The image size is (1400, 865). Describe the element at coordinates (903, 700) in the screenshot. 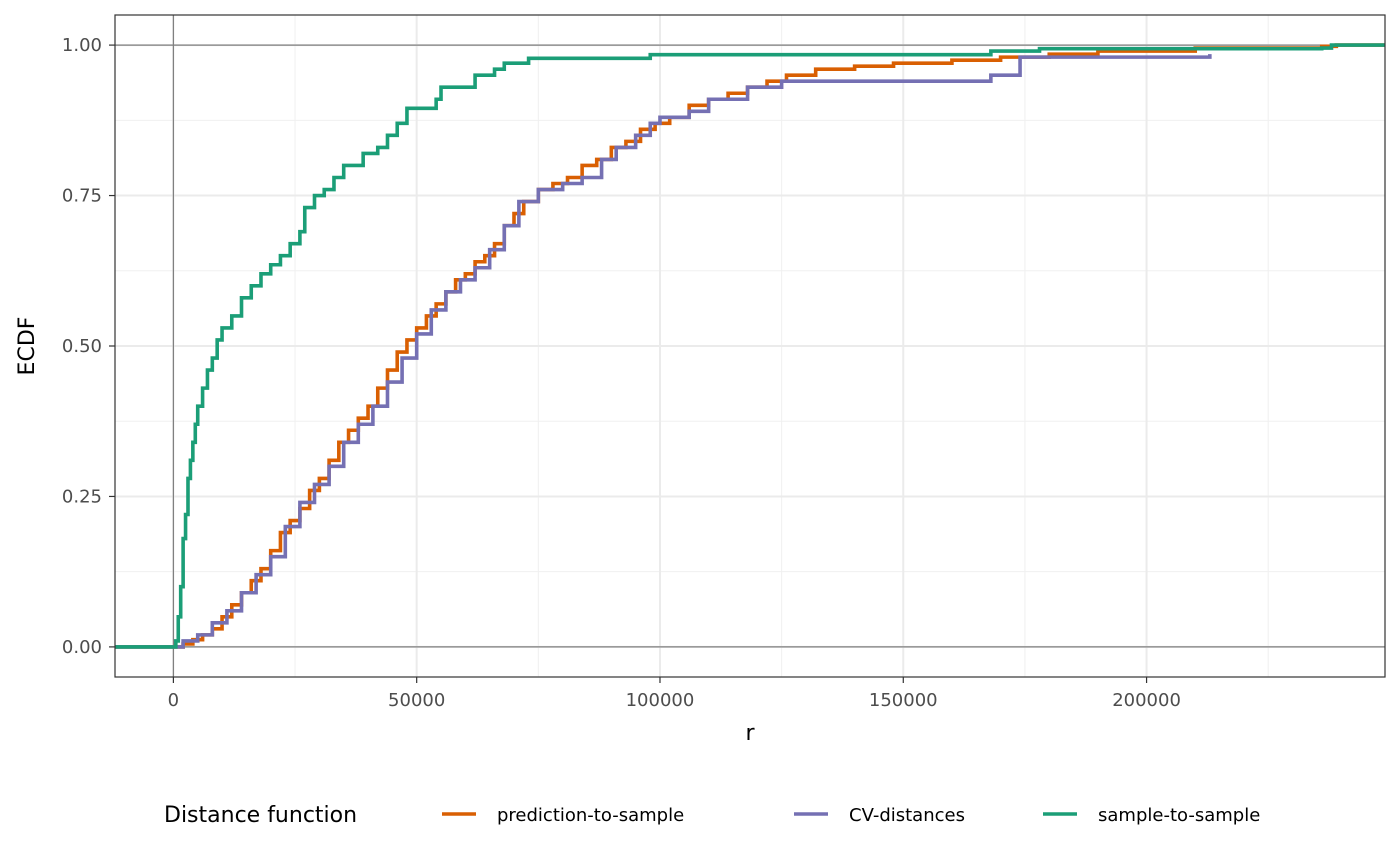

I see `x-tick-label: 150000` at that location.